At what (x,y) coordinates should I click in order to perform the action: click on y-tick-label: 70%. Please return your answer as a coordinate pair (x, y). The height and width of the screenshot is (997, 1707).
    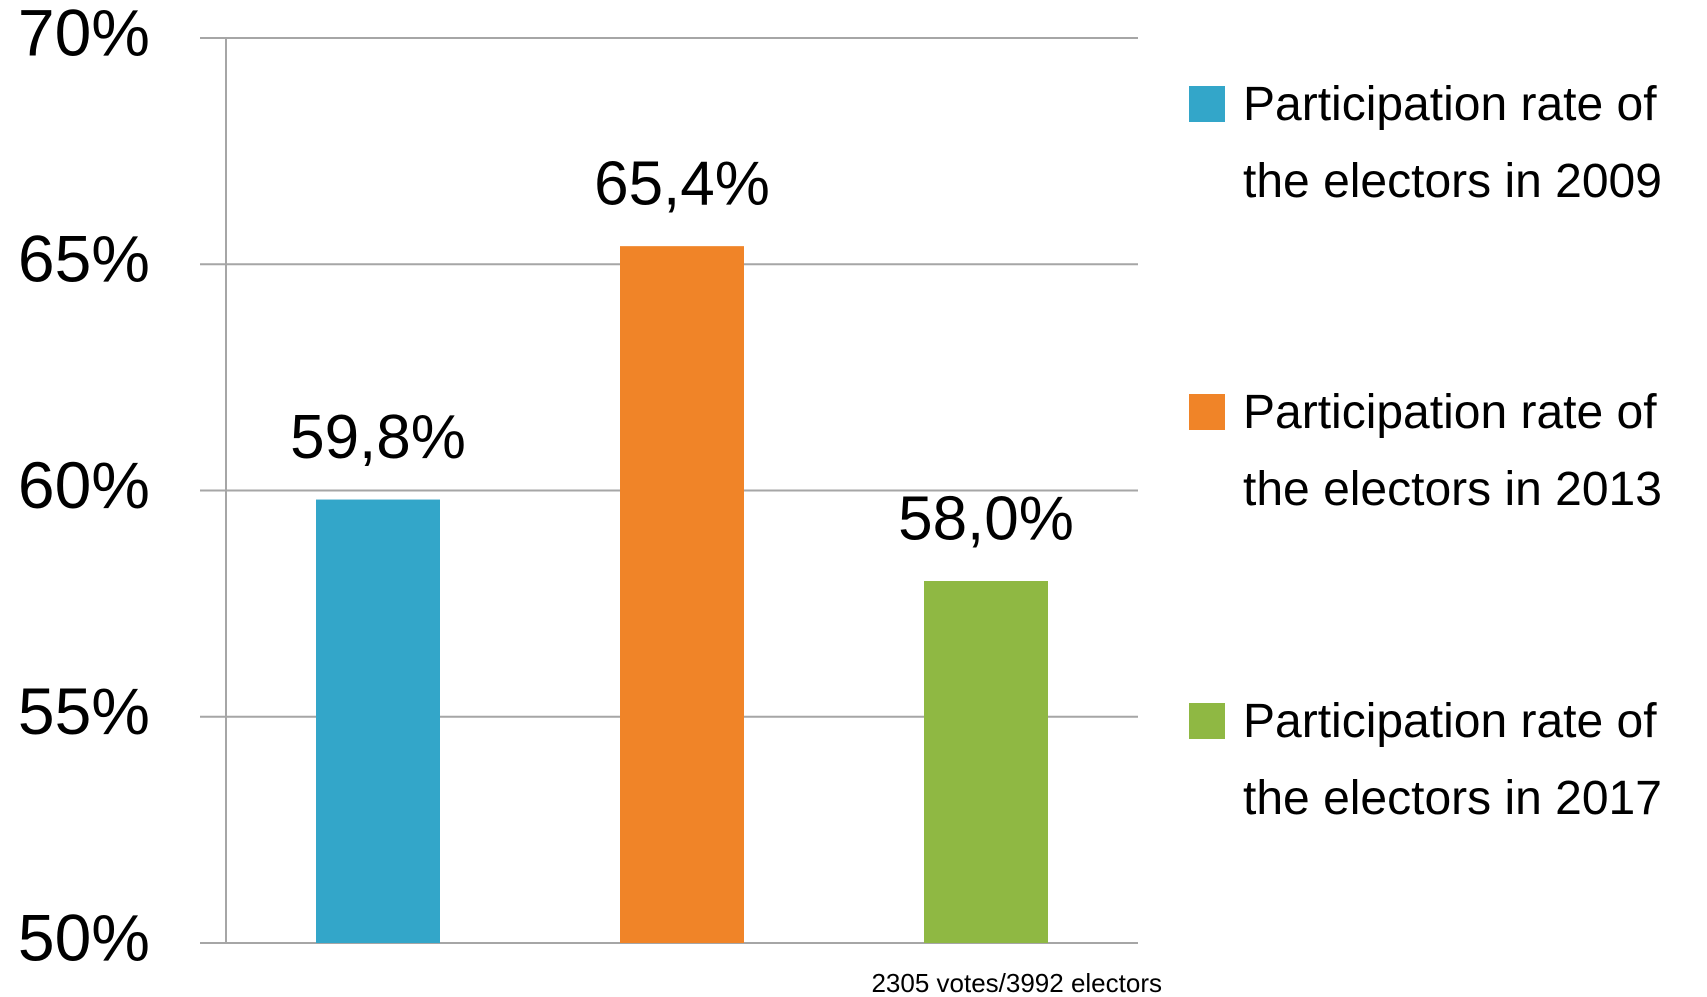
    Looking at the image, I should click on (84, 34).